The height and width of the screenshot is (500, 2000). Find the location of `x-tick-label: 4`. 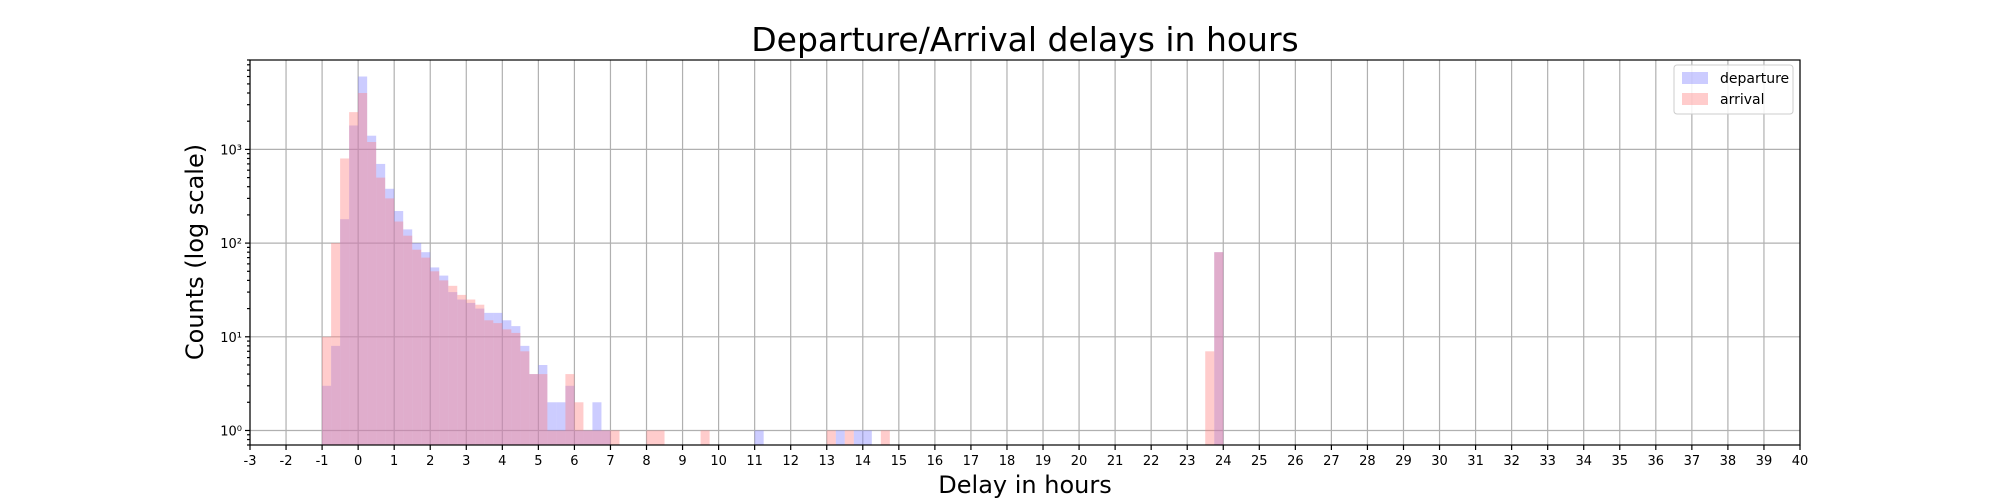

x-tick-label: 4 is located at coordinates (502, 461).